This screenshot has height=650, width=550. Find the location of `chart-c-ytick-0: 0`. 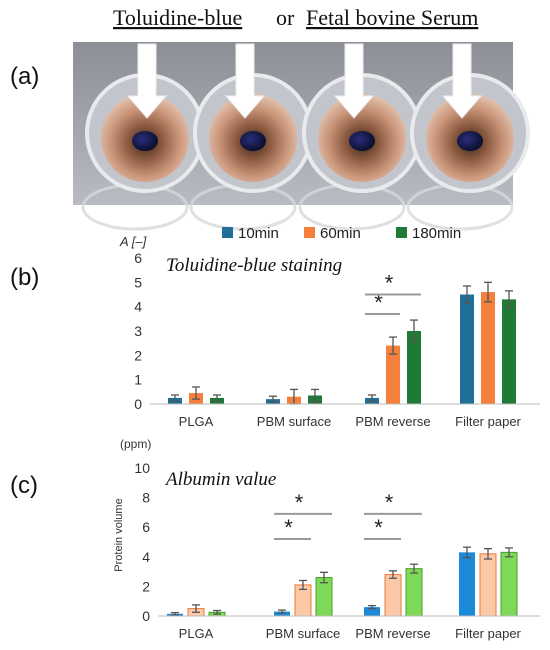

chart-c-ytick-0: 0 is located at coordinates (146, 616).